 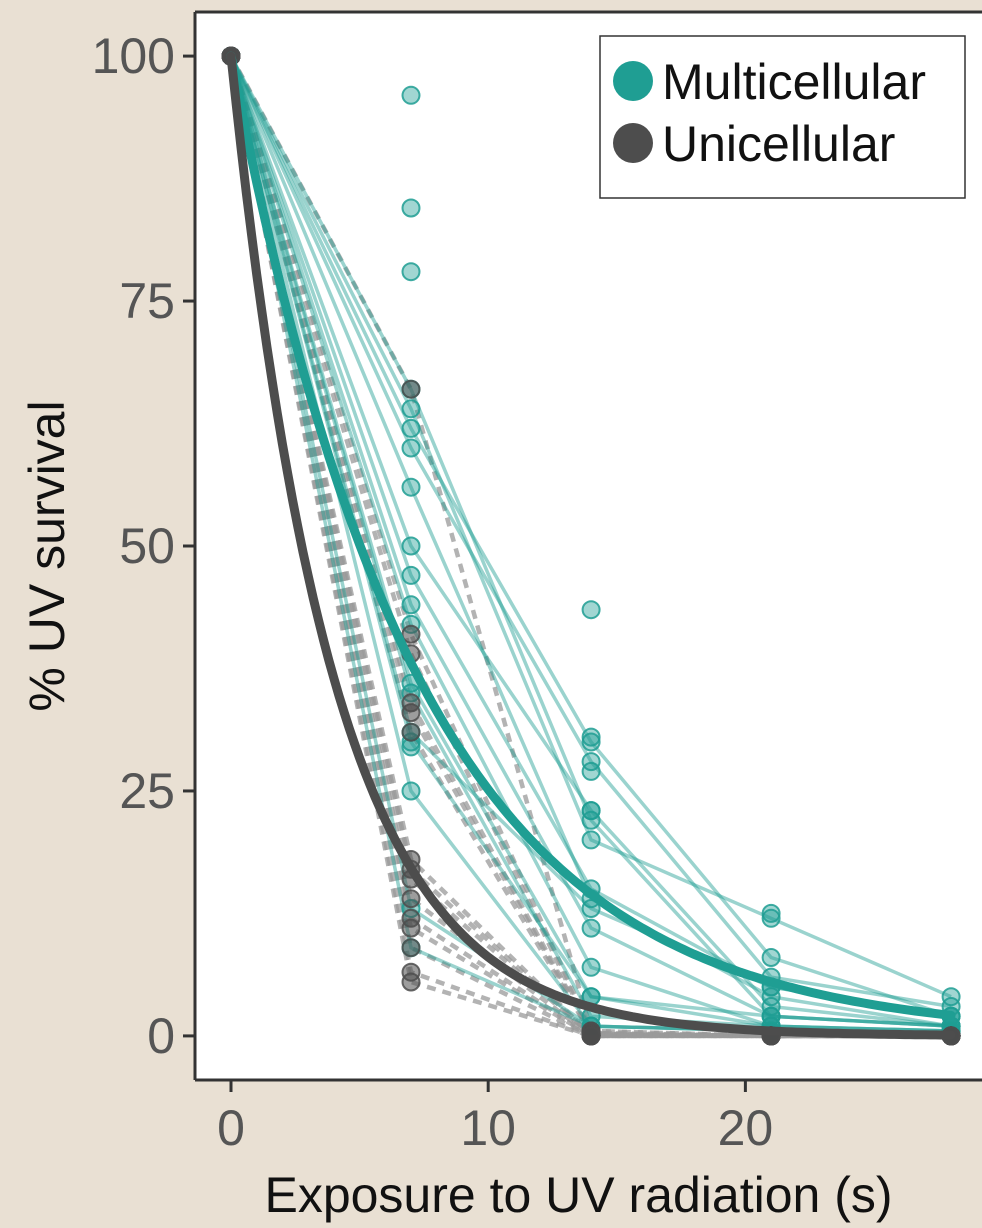 What do you see at coordinates (778, 144) in the screenshot?
I see `unicellular-legend-label: Unicellular` at bounding box center [778, 144].